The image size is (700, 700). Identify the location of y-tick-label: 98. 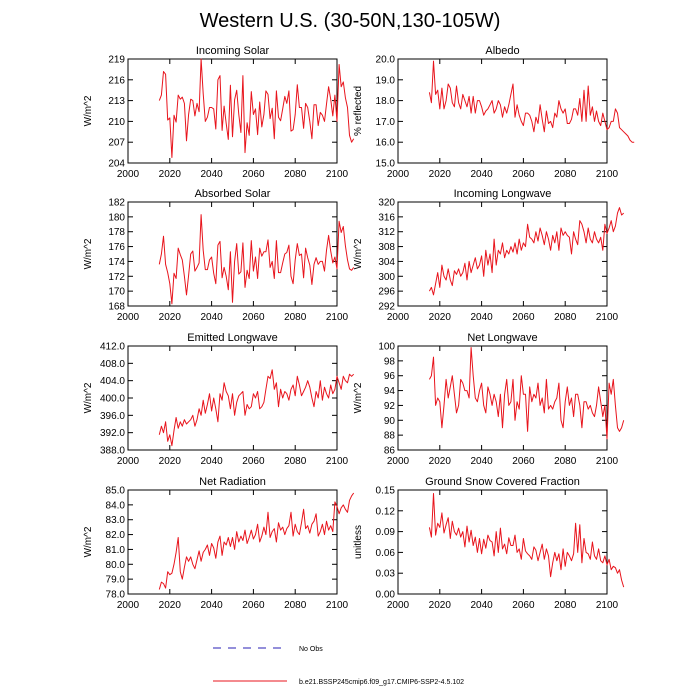
(390, 361).